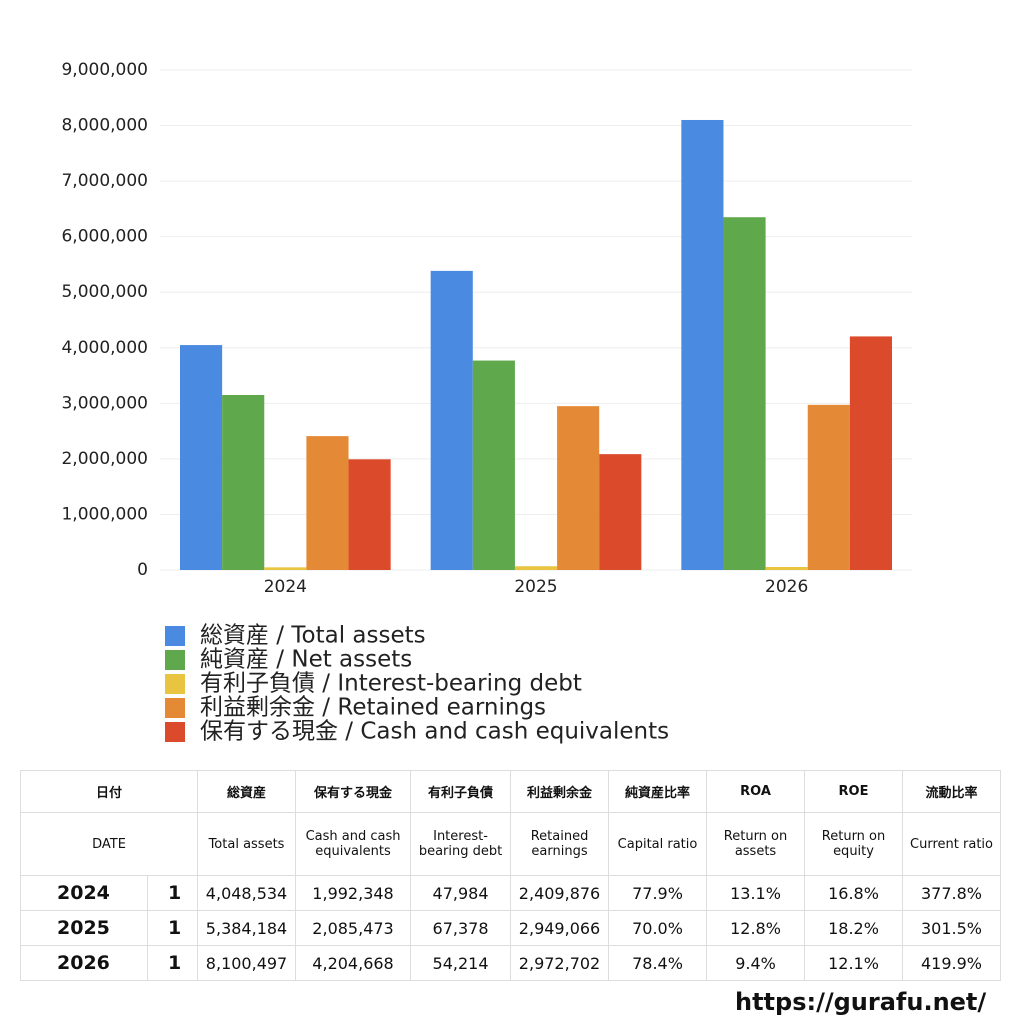 This screenshot has height=1024, width=1024. Describe the element at coordinates (84, 893) in the screenshot. I see `table-cell: 2024` at that location.